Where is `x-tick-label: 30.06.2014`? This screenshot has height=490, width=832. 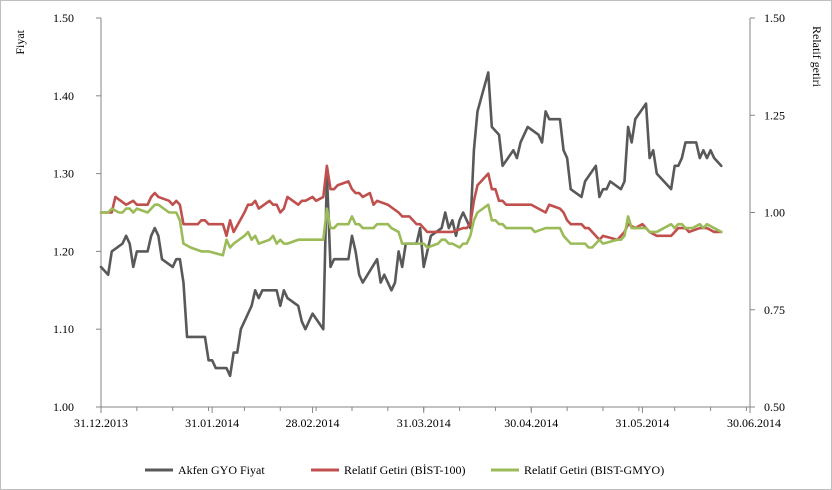
x-tick-label: 30.06.2014 is located at coordinates (754, 423).